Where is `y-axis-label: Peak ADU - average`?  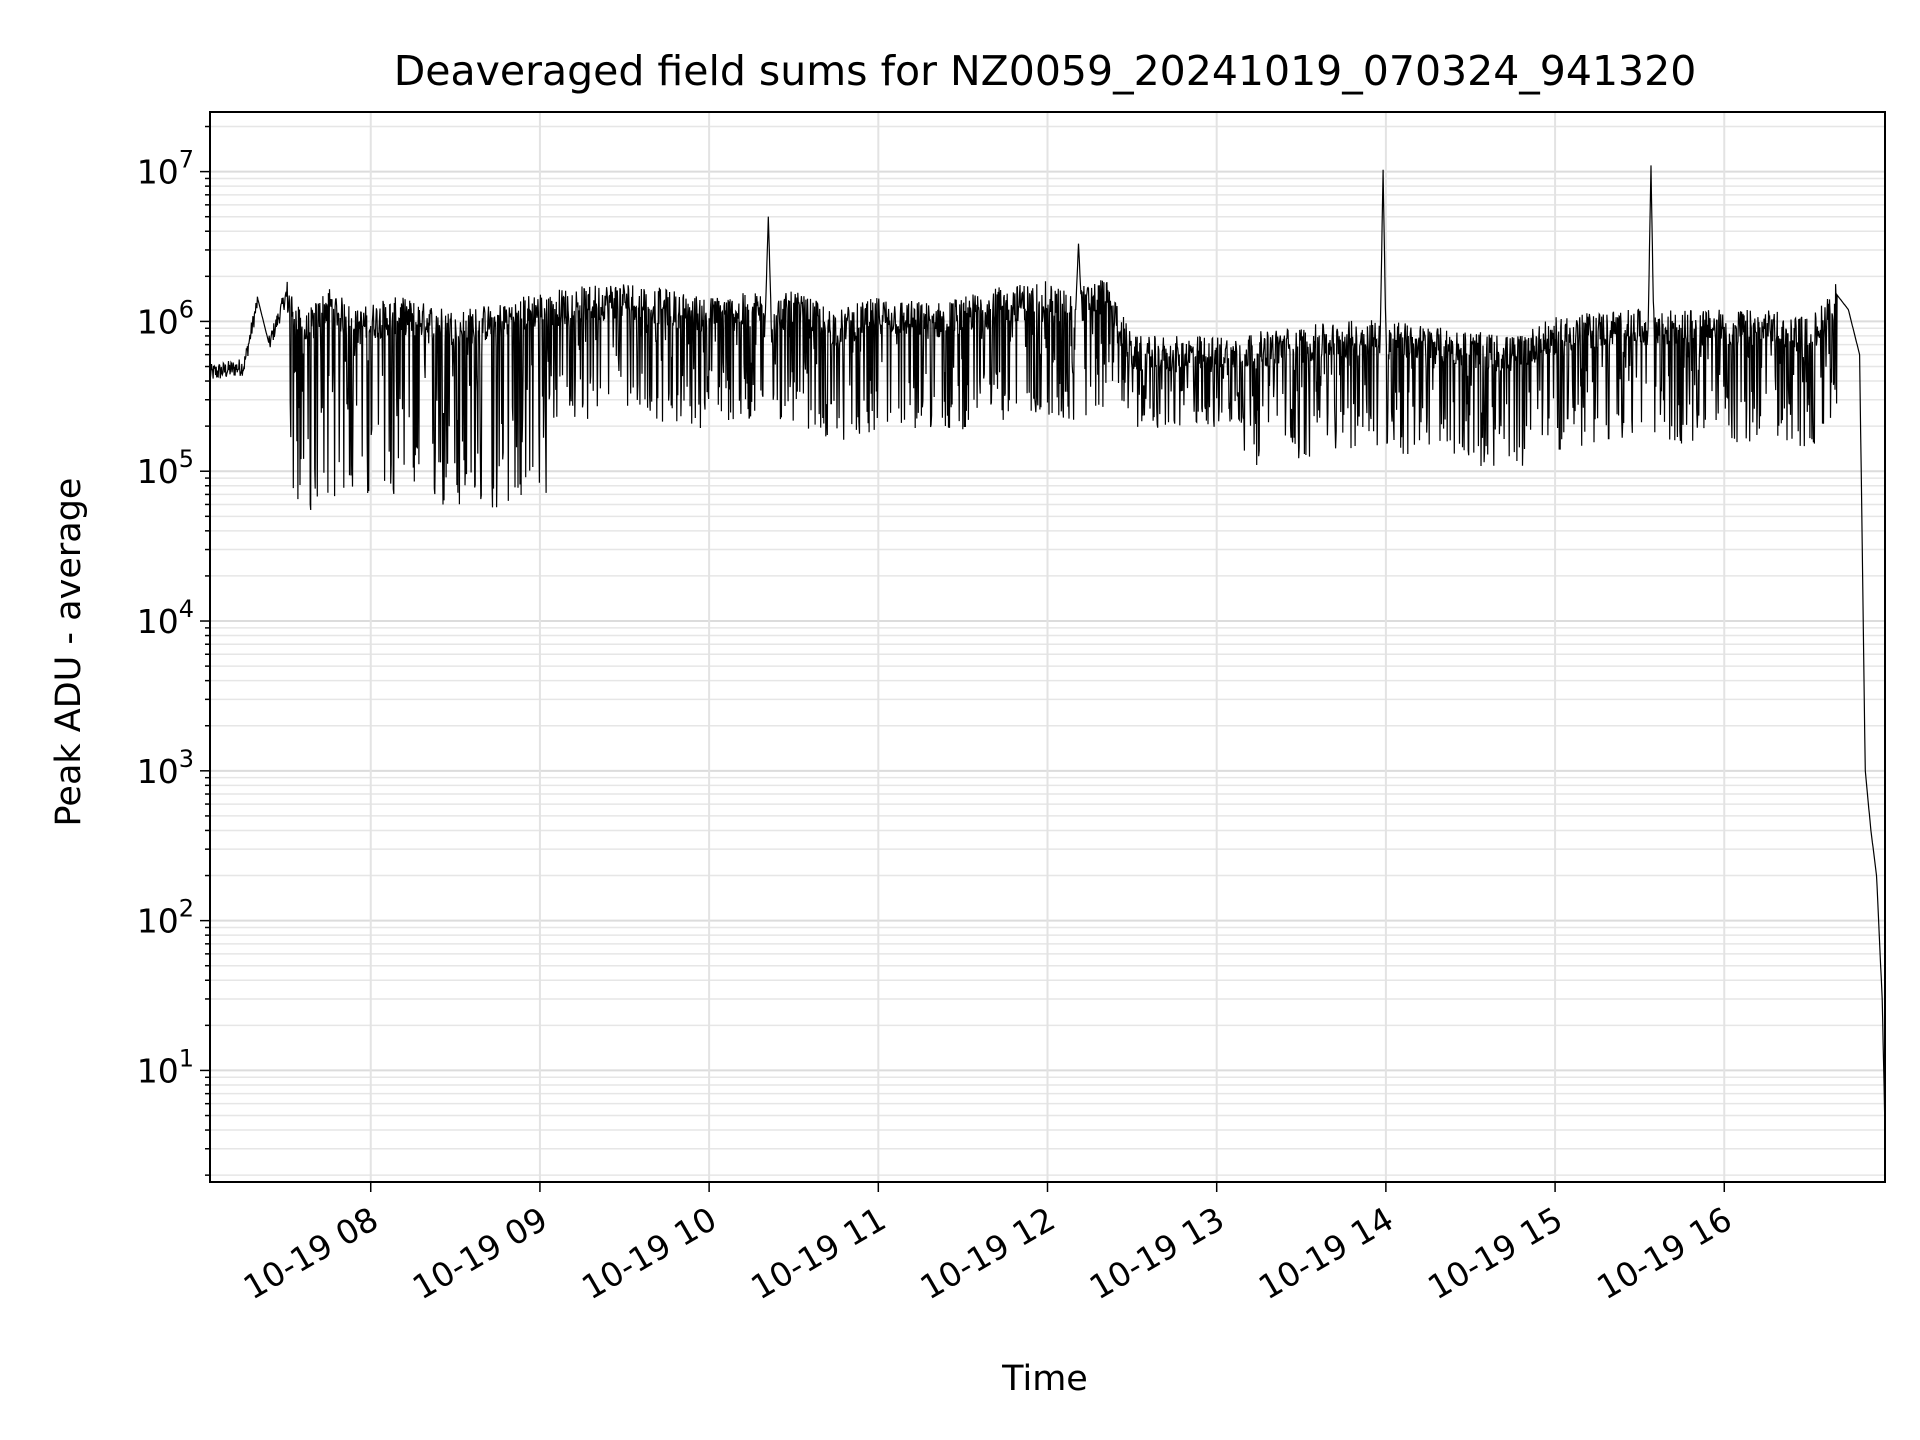 y-axis-label: Peak ADU - average is located at coordinates (69, 652).